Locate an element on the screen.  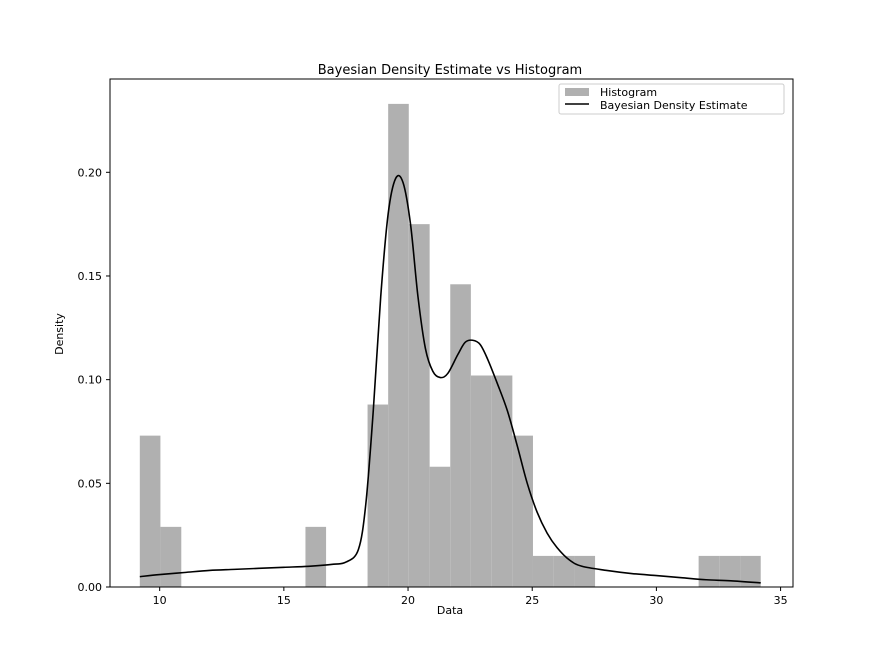
x-axis-label: Data is located at coordinates (450, 610).